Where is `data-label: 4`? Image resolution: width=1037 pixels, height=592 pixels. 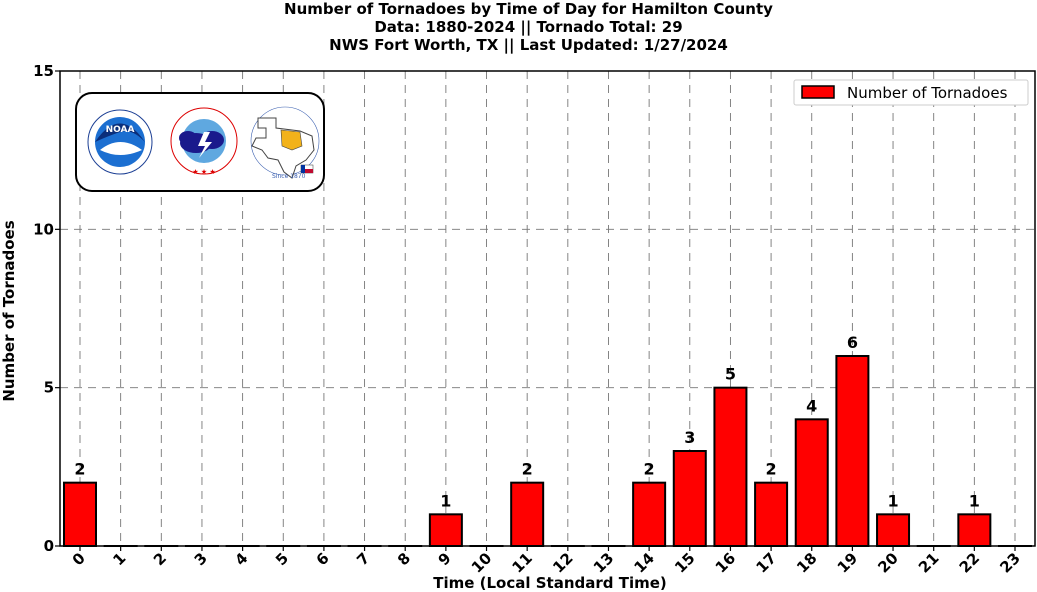
data-label: 4 is located at coordinates (811, 405).